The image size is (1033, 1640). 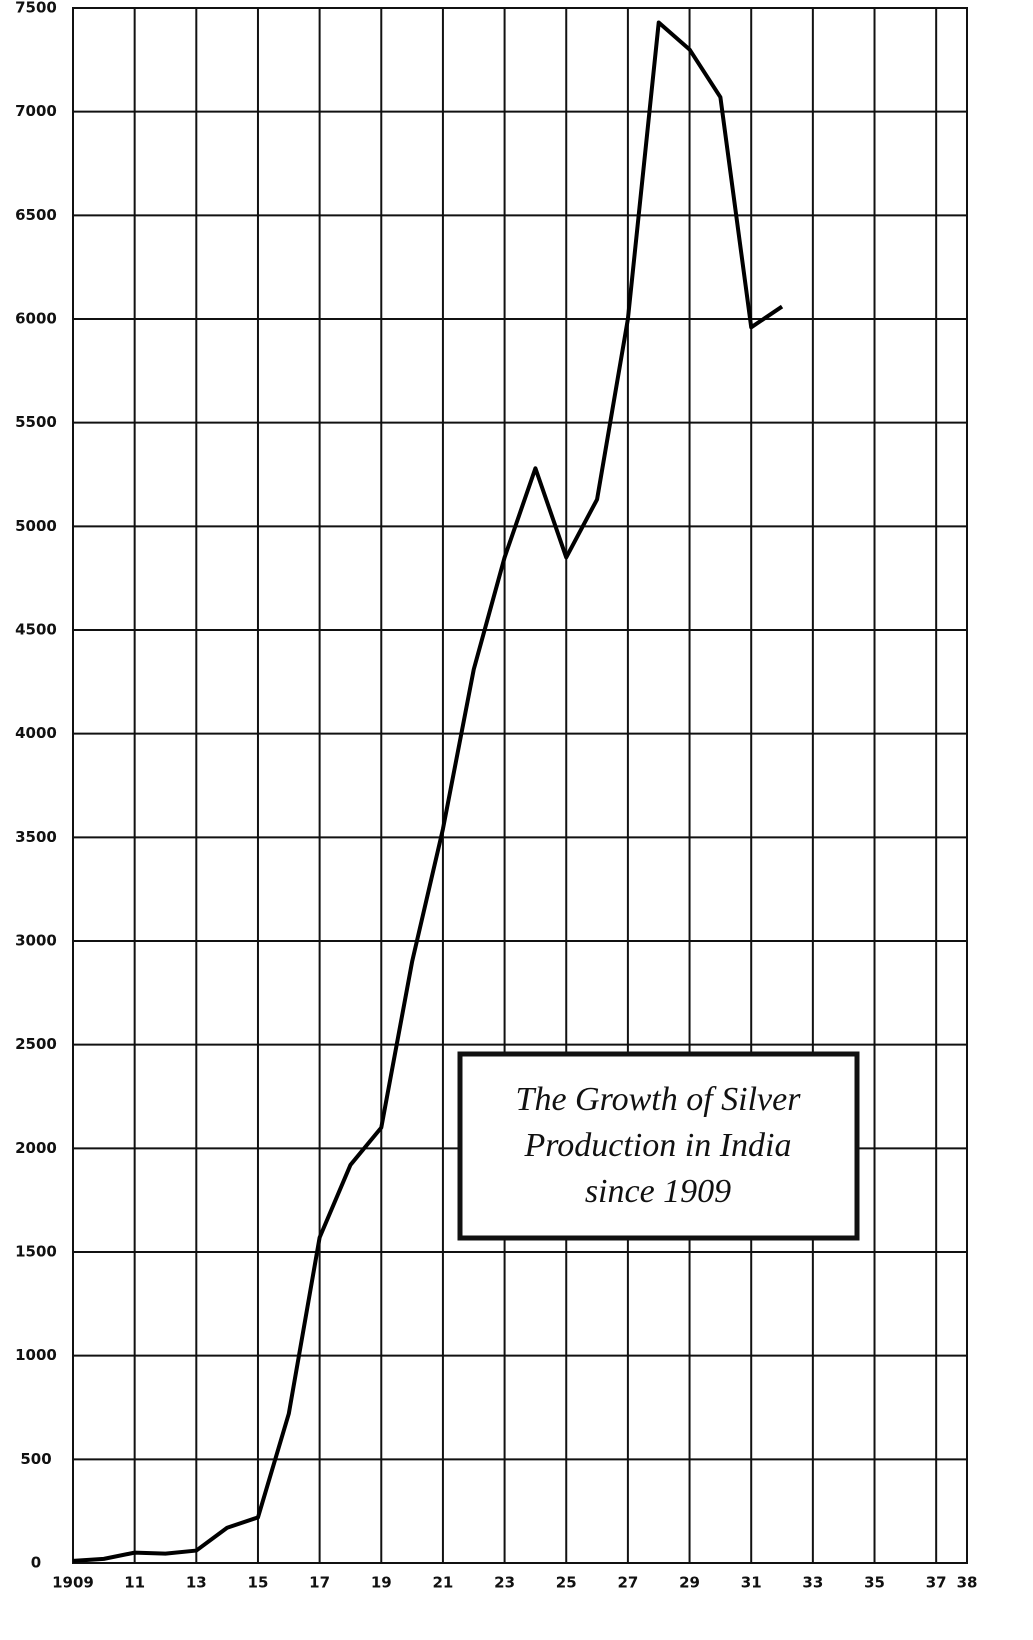 What do you see at coordinates (874, 1583) in the screenshot?
I see `x-tick-label: 35` at bounding box center [874, 1583].